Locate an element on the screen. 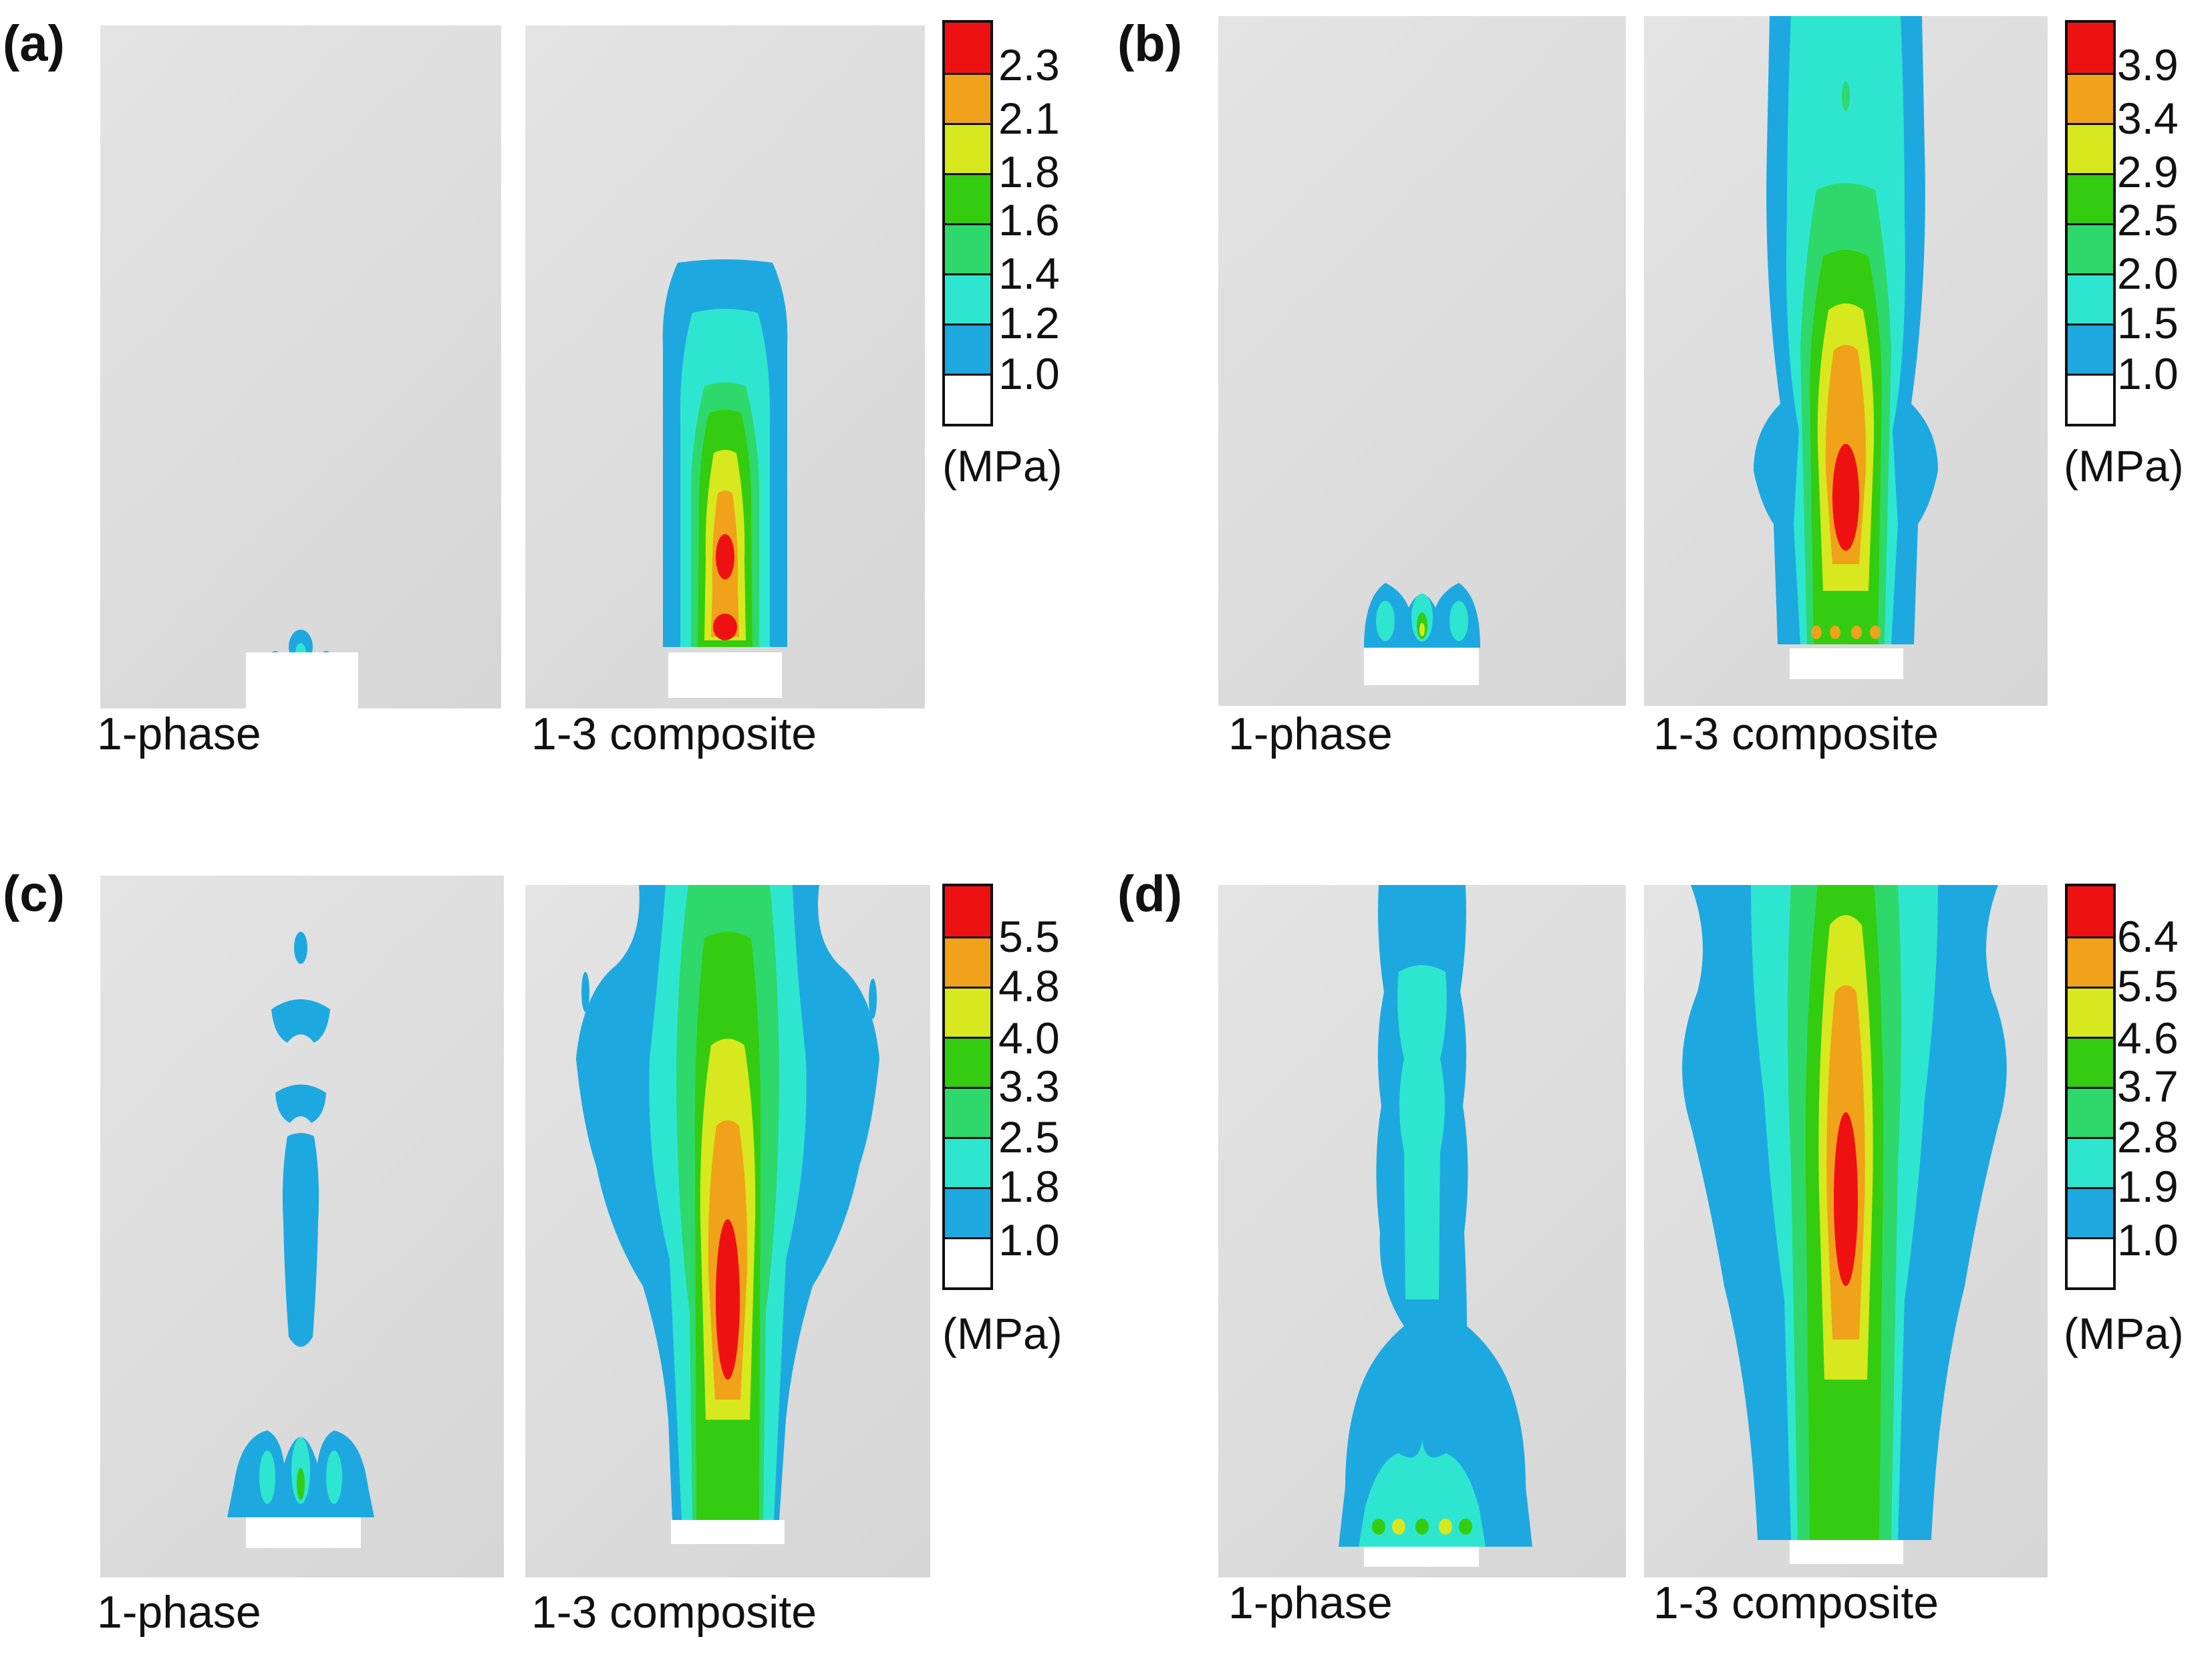 The image size is (2212, 1657). panel-label: (d) is located at coordinates (1150, 894).